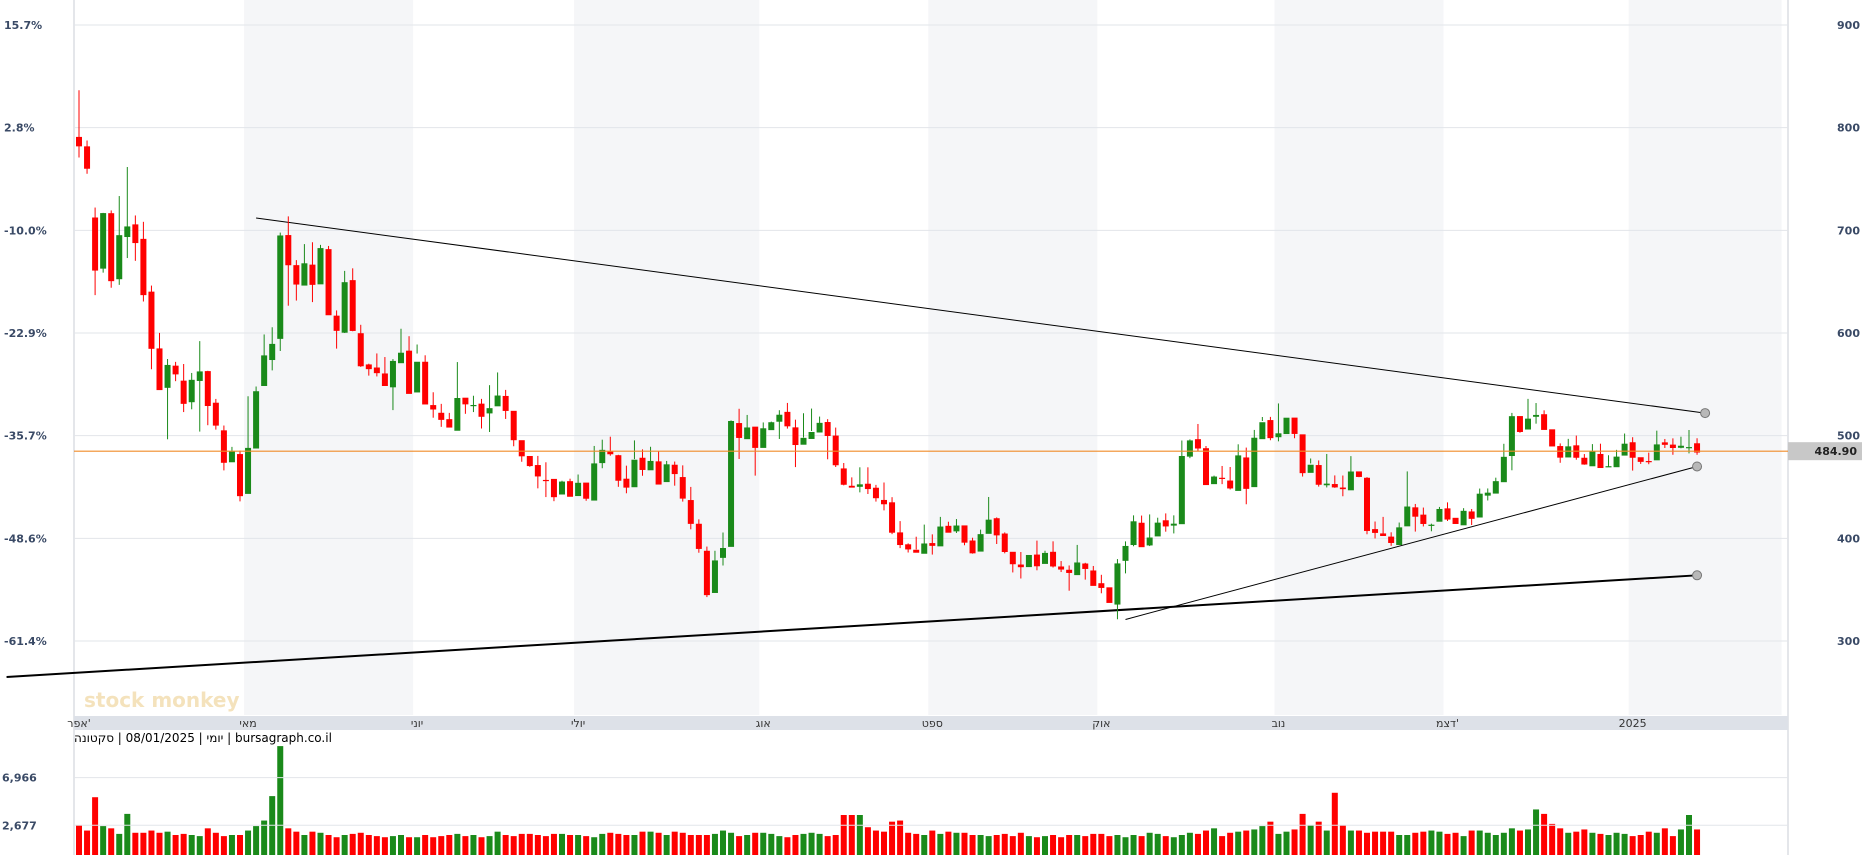 The width and height of the screenshot is (1862, 855). I want to click on y-tick-label-right: 700, so click(1848, 230).